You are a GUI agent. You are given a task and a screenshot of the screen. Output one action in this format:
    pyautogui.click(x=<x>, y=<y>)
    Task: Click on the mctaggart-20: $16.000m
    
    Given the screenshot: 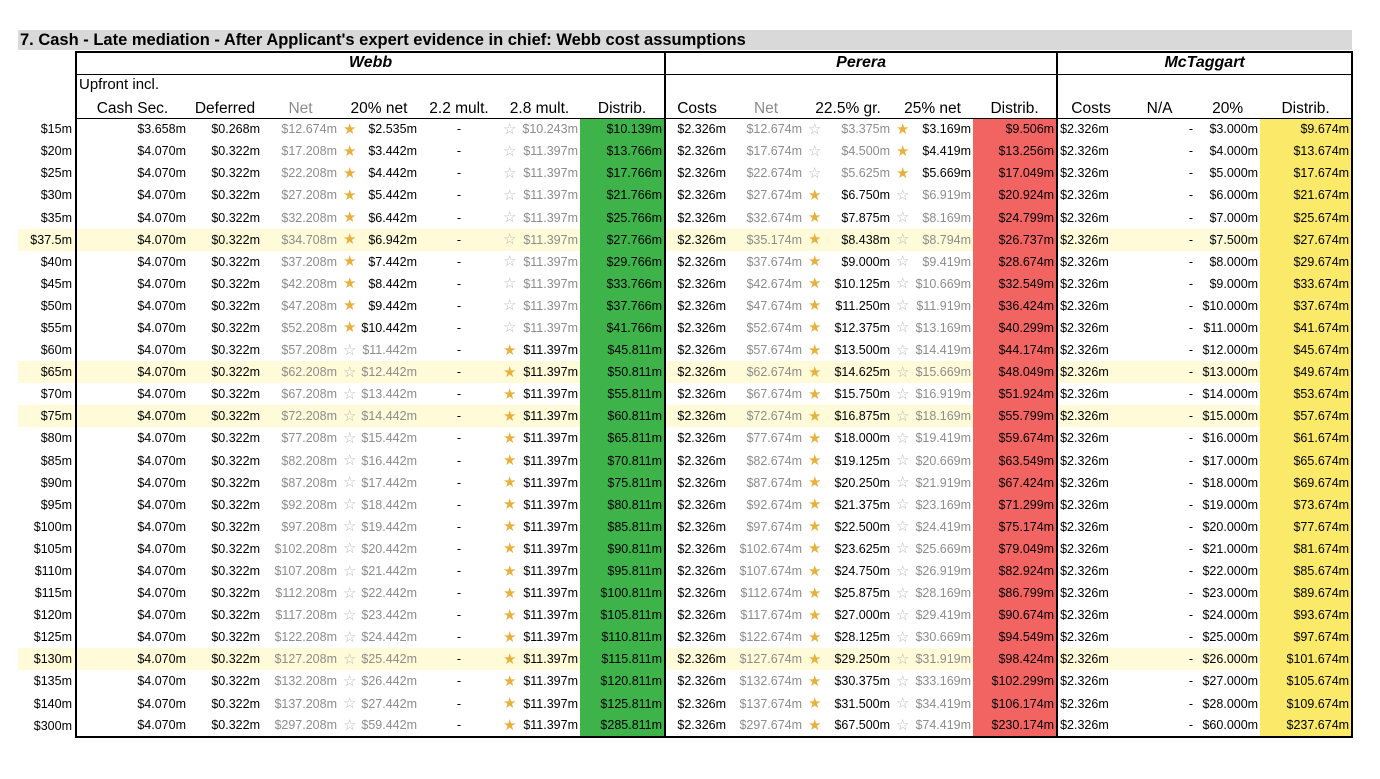 What is the action you would take?
    pyautogui.click(x=1230, y=438)
    